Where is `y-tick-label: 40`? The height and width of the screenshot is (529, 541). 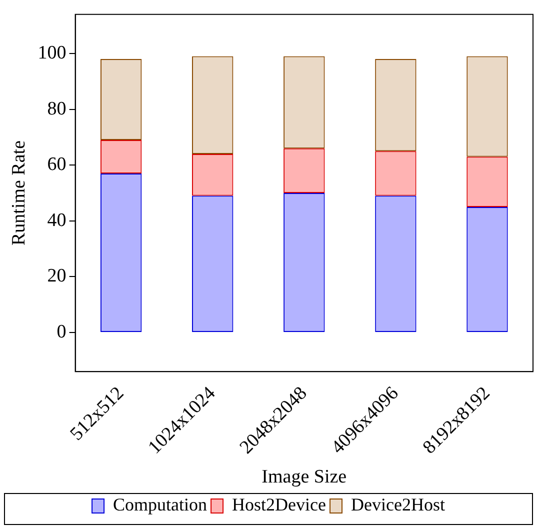
y-tick-label: 40 is located at coordinates (56, 220).